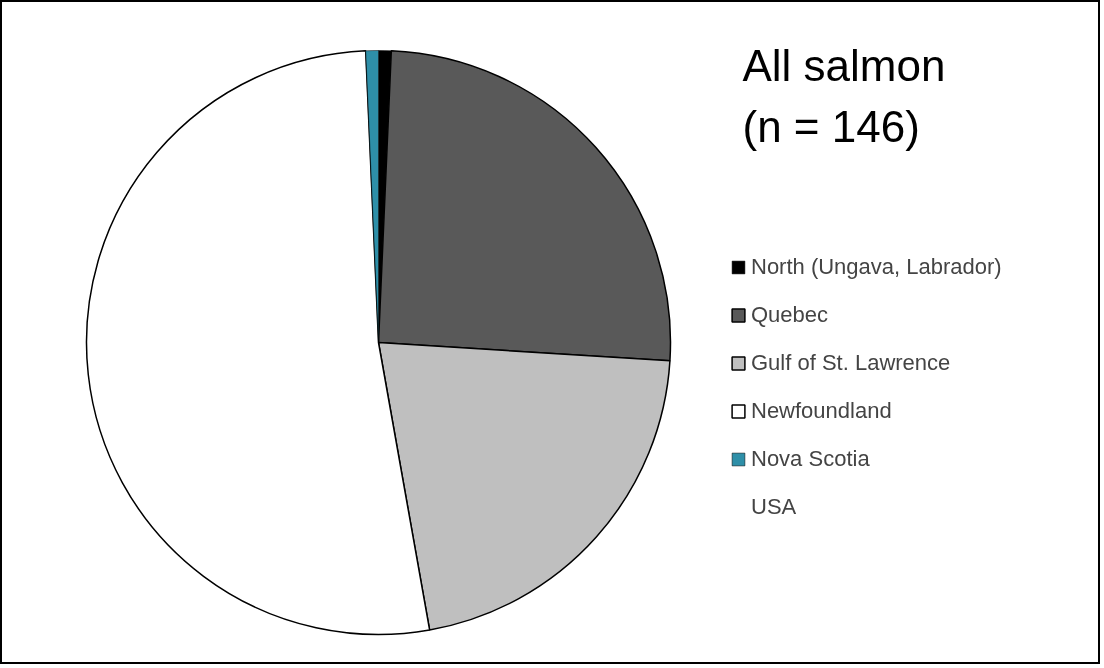 This screenshot has height=668, width=1104. I want to click on legend-label: Quebec, so click(790, 315).